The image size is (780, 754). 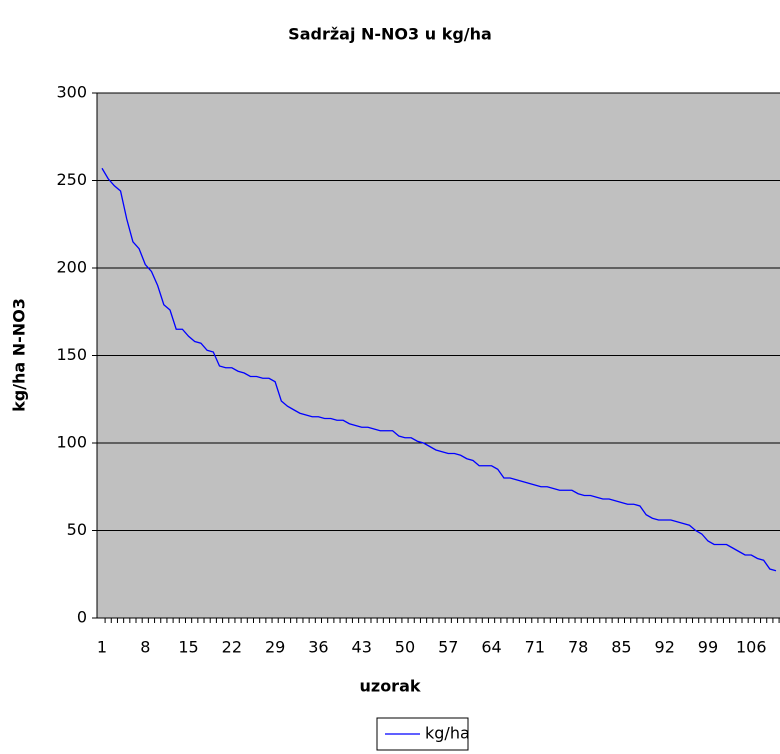 I want to click on y-tick-label: 200, so click(x=71, y=267).